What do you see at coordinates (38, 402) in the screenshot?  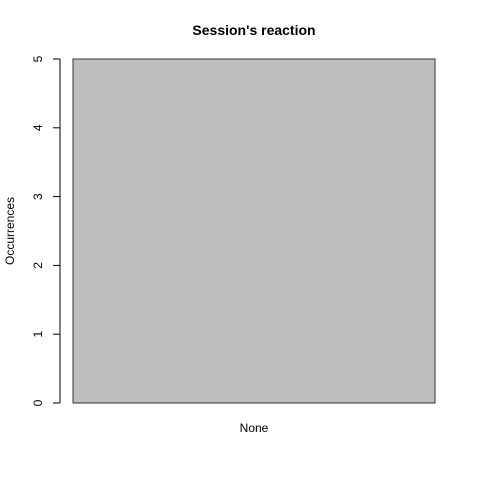 I see `y-tick-label-0: 0` at bounding box center [38, 402].